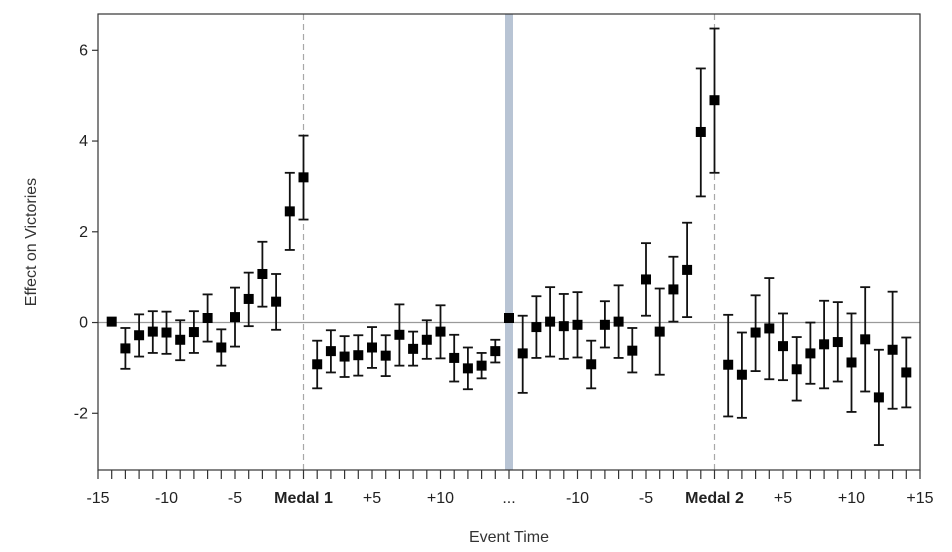 The width and height of the screenshot is (952, 552). What do you see at coordinates (97, 498) in the screenshot?
I see `x-tick-label: -15` at bounding box center [97, 498].